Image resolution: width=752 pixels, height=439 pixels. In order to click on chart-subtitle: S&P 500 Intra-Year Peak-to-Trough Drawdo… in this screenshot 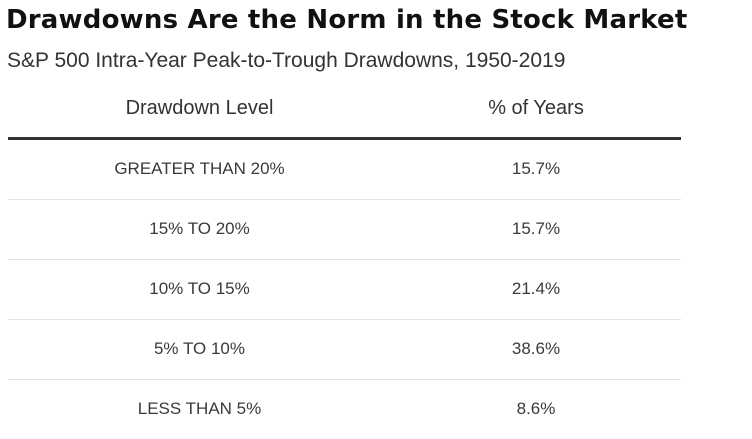, I will do `click(286, 60)`.